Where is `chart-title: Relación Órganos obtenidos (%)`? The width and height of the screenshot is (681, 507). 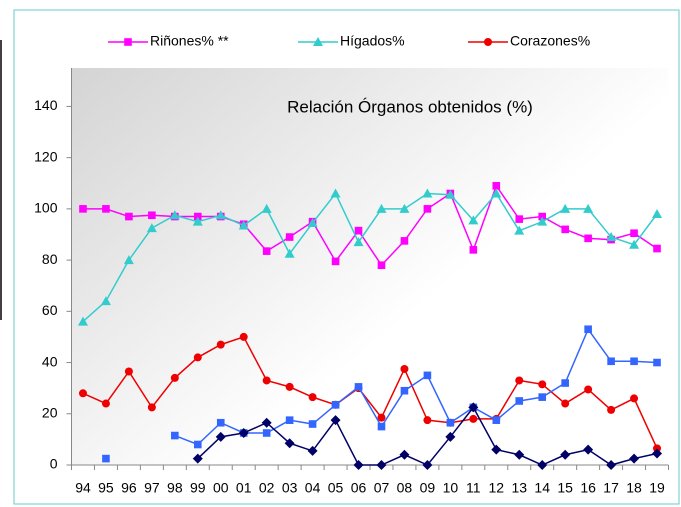 chart-title: Relación Órganos obtenidos (%) is located at coordinates (410, 106).